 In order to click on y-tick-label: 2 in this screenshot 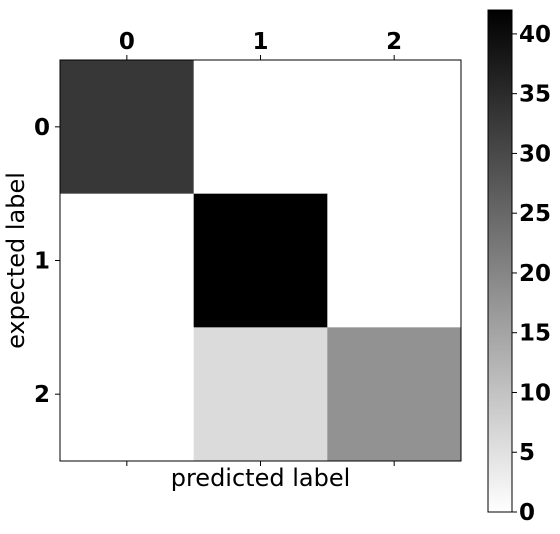, I will do `click(42, 395)`.